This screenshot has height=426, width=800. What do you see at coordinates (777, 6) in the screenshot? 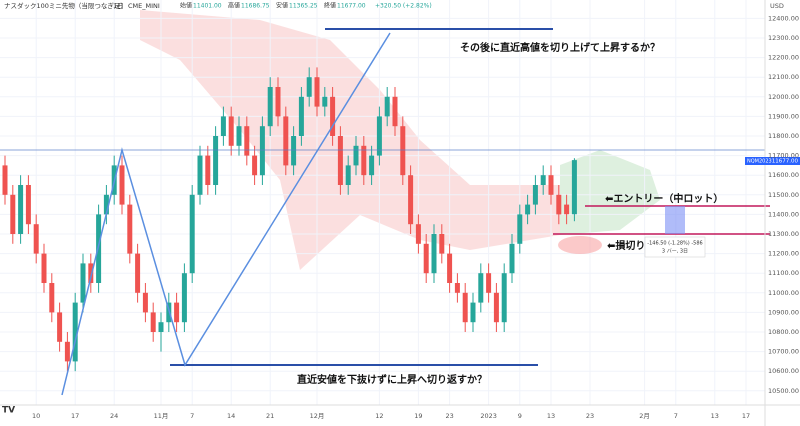
I see `currency: USD` at bounding box center [777, 6].